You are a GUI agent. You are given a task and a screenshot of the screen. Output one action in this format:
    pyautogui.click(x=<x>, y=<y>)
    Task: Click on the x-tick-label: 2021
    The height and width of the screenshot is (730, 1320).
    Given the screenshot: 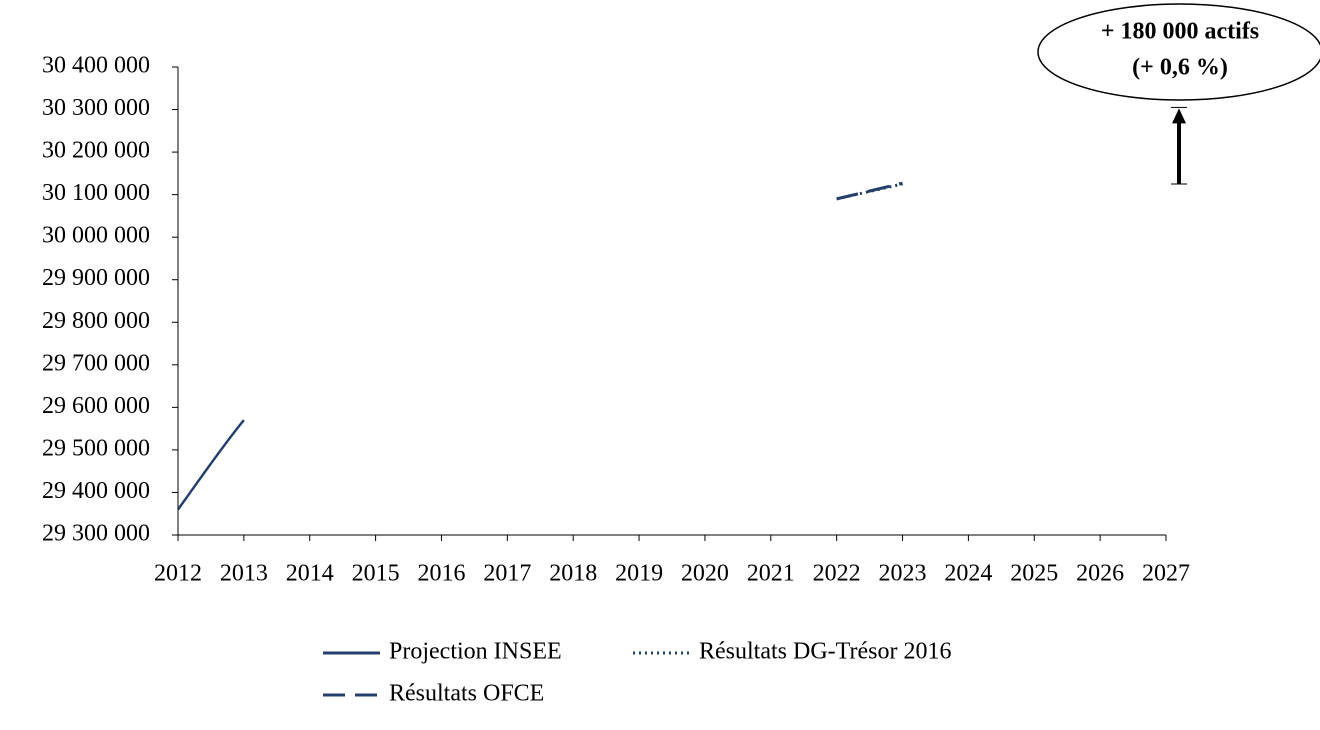 What is the action you would take?
    pyautogui.click(x=771, y=574)
    